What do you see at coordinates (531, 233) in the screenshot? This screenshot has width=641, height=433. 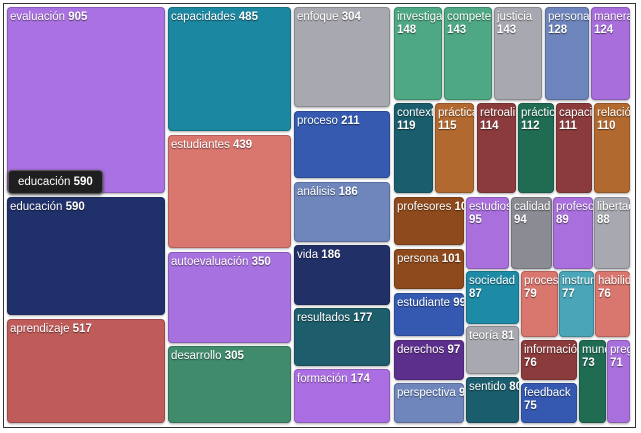 I see `treemap-cell: calidad 94` at bounding box center [531, 233].